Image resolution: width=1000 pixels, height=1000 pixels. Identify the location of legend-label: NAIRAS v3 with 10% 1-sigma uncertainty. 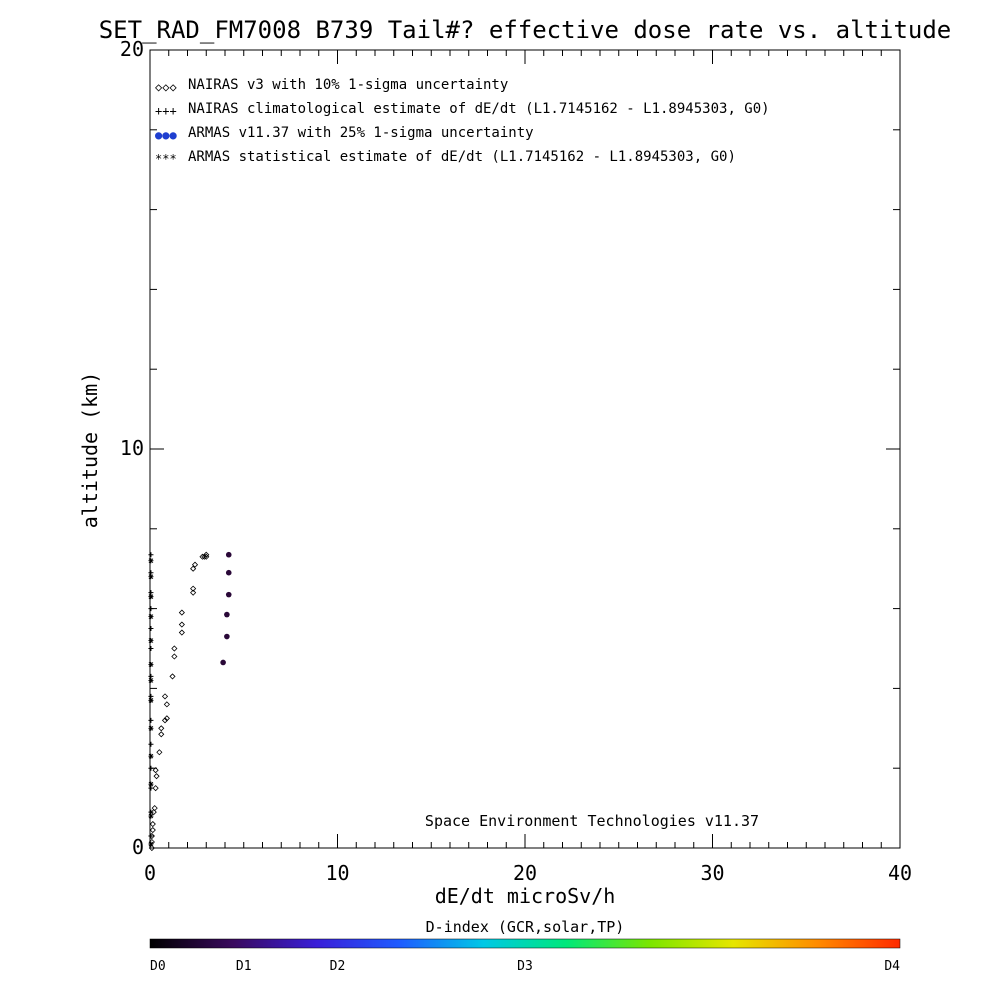
(348, 85).